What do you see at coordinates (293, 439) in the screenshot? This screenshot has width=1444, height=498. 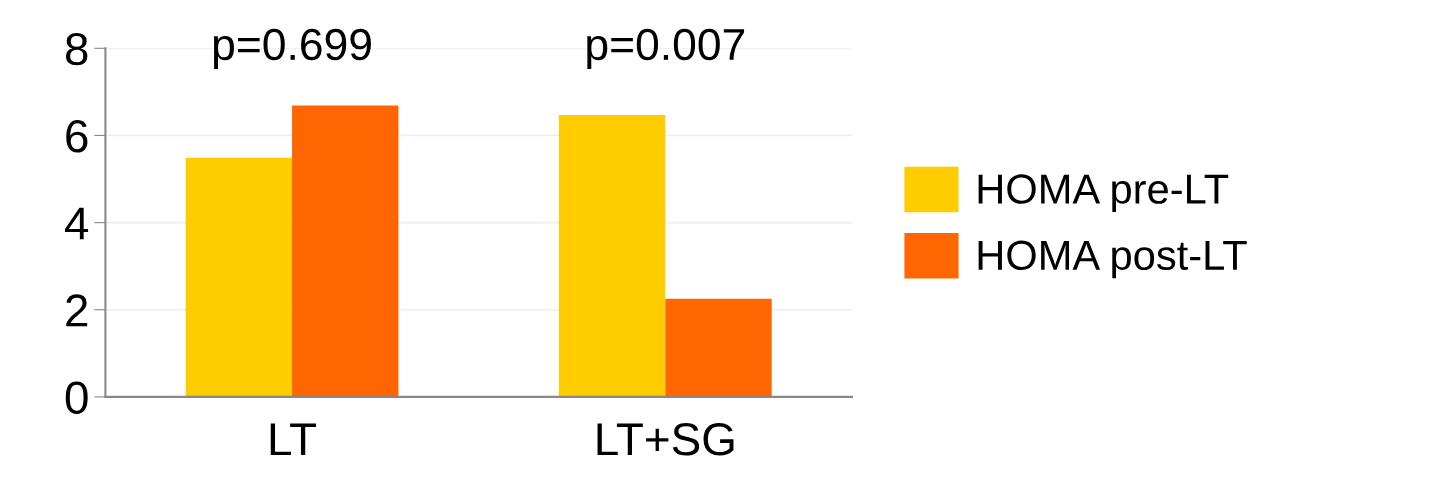 I see `x-tick-label: LT` at bounding box center [293, 439].